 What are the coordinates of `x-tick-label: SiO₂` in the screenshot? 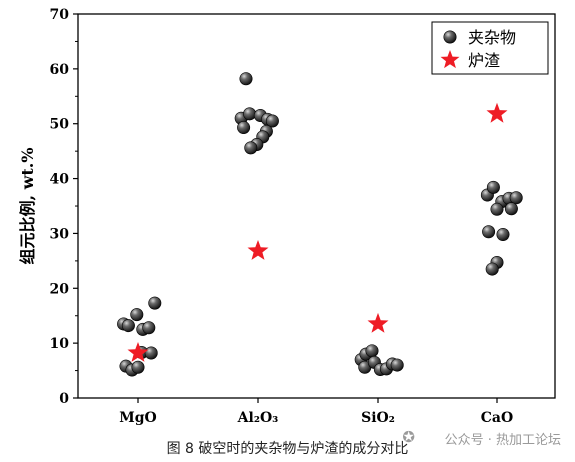 It's located at (378, 418).